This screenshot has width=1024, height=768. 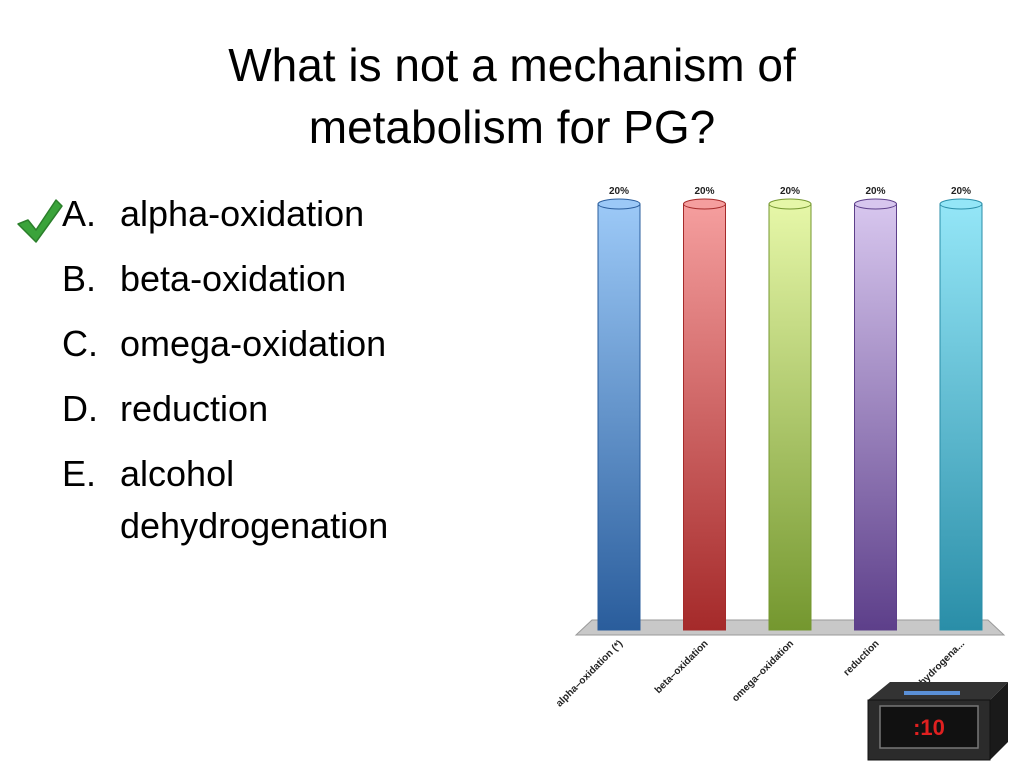 What do you see at coordinates (512, 65) in the screenshot?
I see `title-line-1: What is not a mechanism of` at bounding box center [512, 65].